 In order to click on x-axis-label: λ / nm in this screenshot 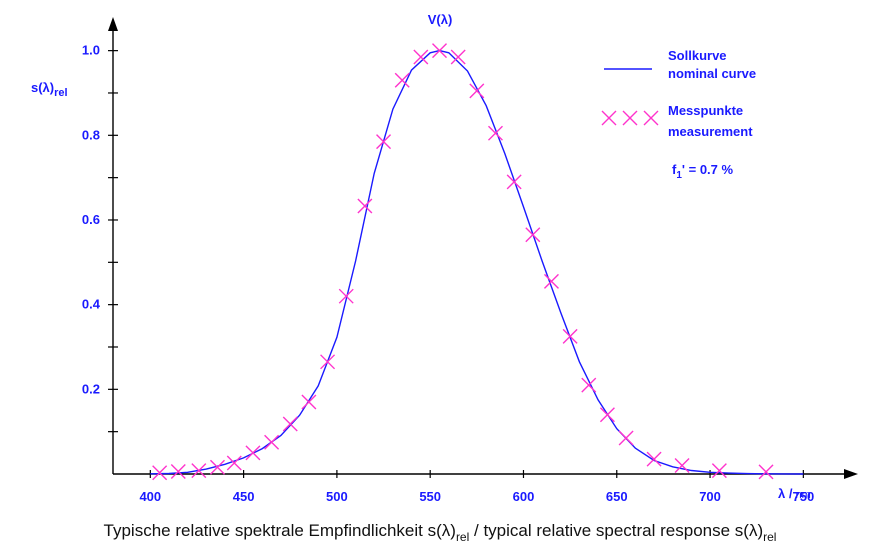, I will do `click(794, 493)`.